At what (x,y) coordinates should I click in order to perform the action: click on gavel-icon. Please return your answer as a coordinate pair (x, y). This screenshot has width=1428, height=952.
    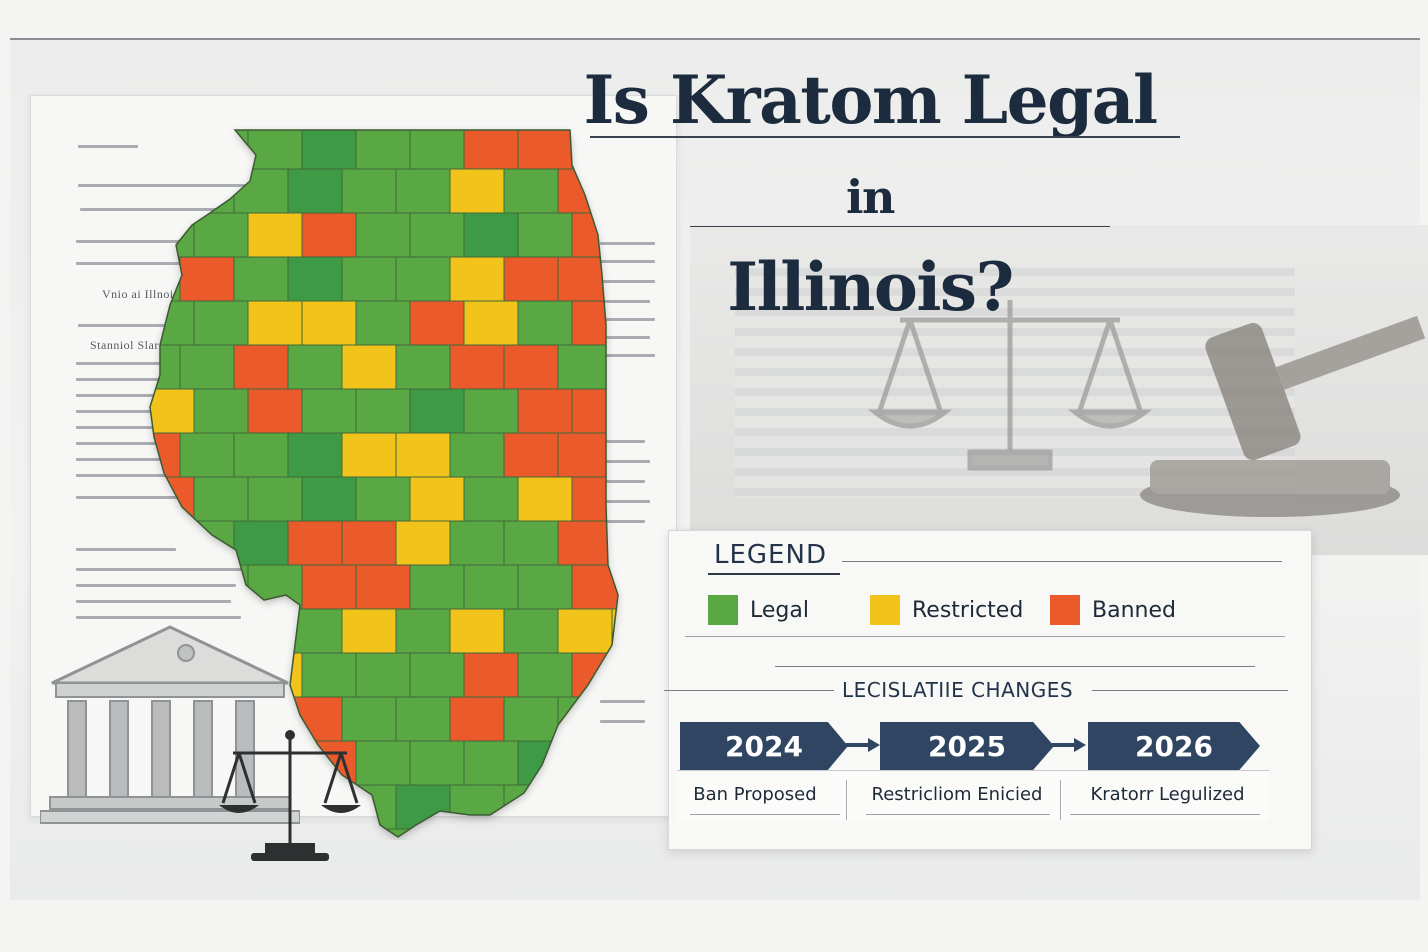
    Looking at the image, I should click on (1283, 416).